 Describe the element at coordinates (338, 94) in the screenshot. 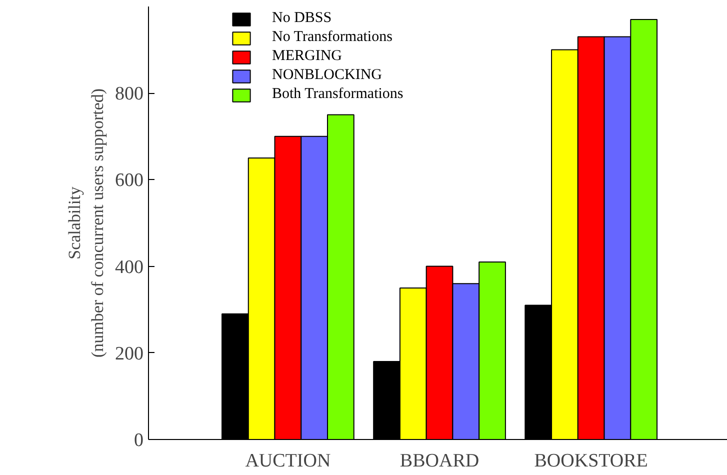

I see `legend-label: Both Transformations` at that location.